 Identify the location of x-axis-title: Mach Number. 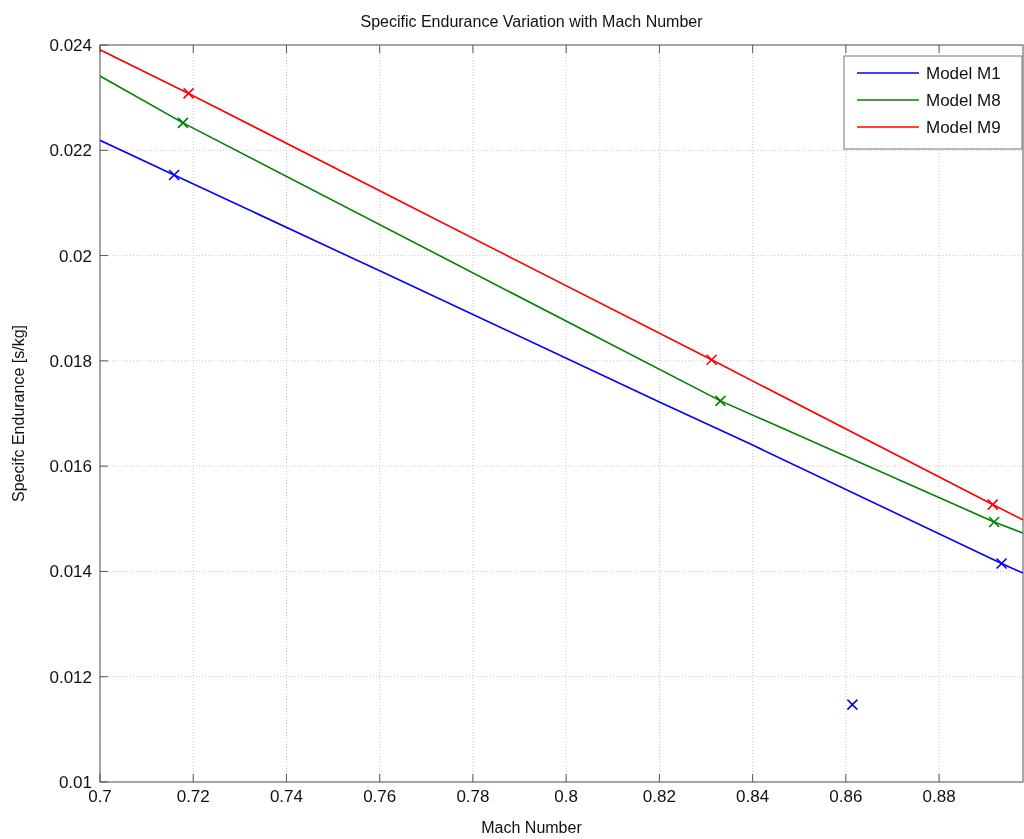
(532, 827).